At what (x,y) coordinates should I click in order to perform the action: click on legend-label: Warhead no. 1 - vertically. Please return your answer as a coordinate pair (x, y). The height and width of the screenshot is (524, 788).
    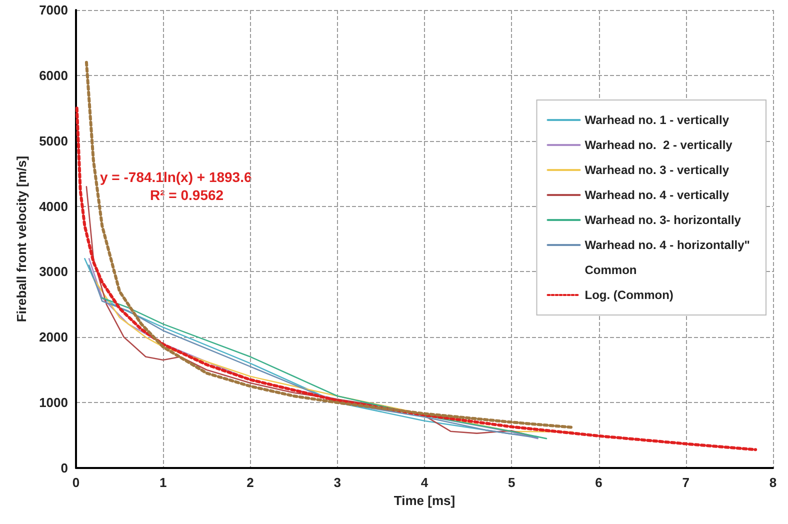
    Looking at the image, I should click on (657, 120).